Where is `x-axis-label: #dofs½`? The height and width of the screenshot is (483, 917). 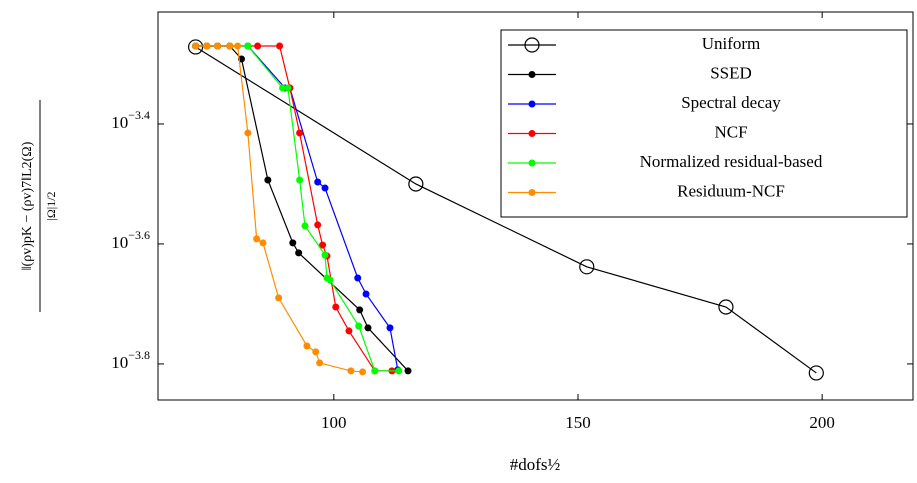
x-axis-label: #dofs½ is located at coordinates (535, 464).